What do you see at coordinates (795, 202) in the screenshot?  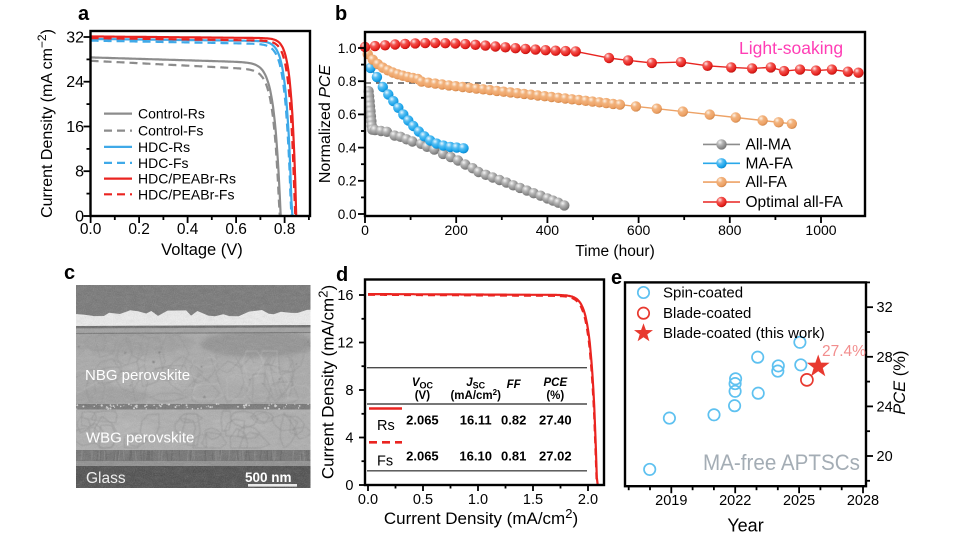 I see `svg-text: Optimal all-FA` at bounding box center [795, 202].